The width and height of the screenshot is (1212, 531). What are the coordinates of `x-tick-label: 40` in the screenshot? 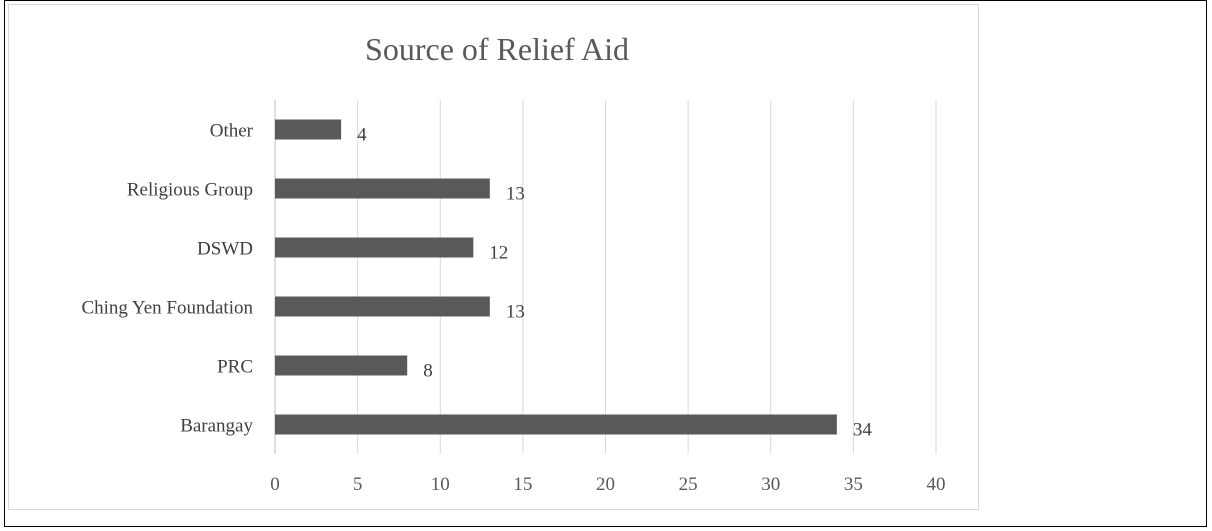 It's located at (936, 484).